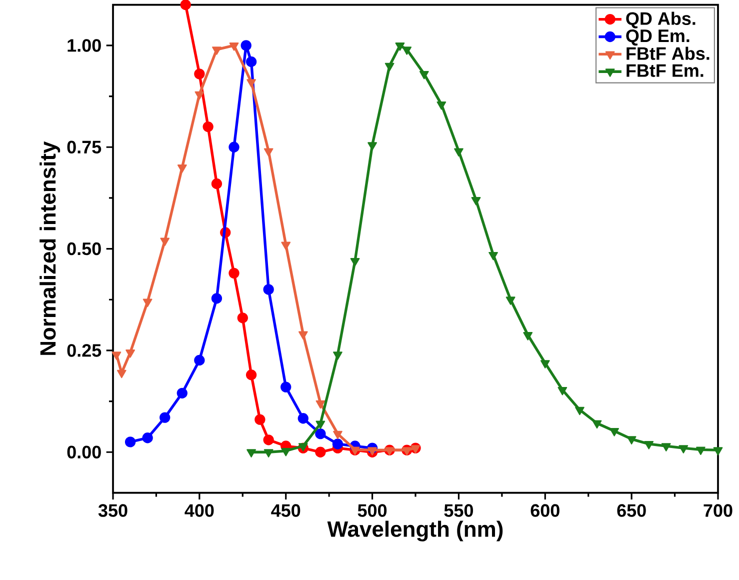 The width and height of the screenshot is (739, 580). Describe the element at coordinates (458, 511) in the screenshot. I see `x-tick-label: 550` at that location.